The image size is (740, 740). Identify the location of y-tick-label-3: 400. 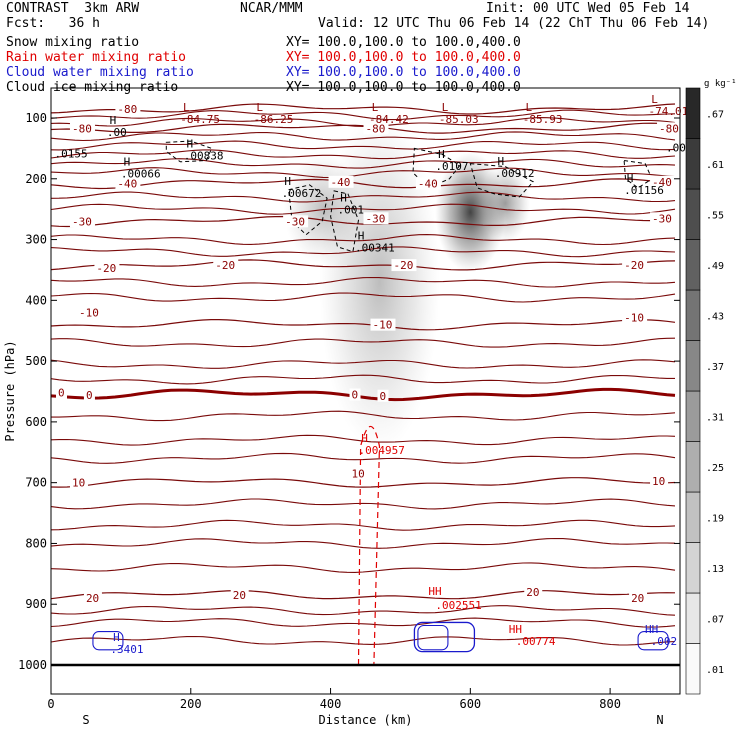
(36, 300).